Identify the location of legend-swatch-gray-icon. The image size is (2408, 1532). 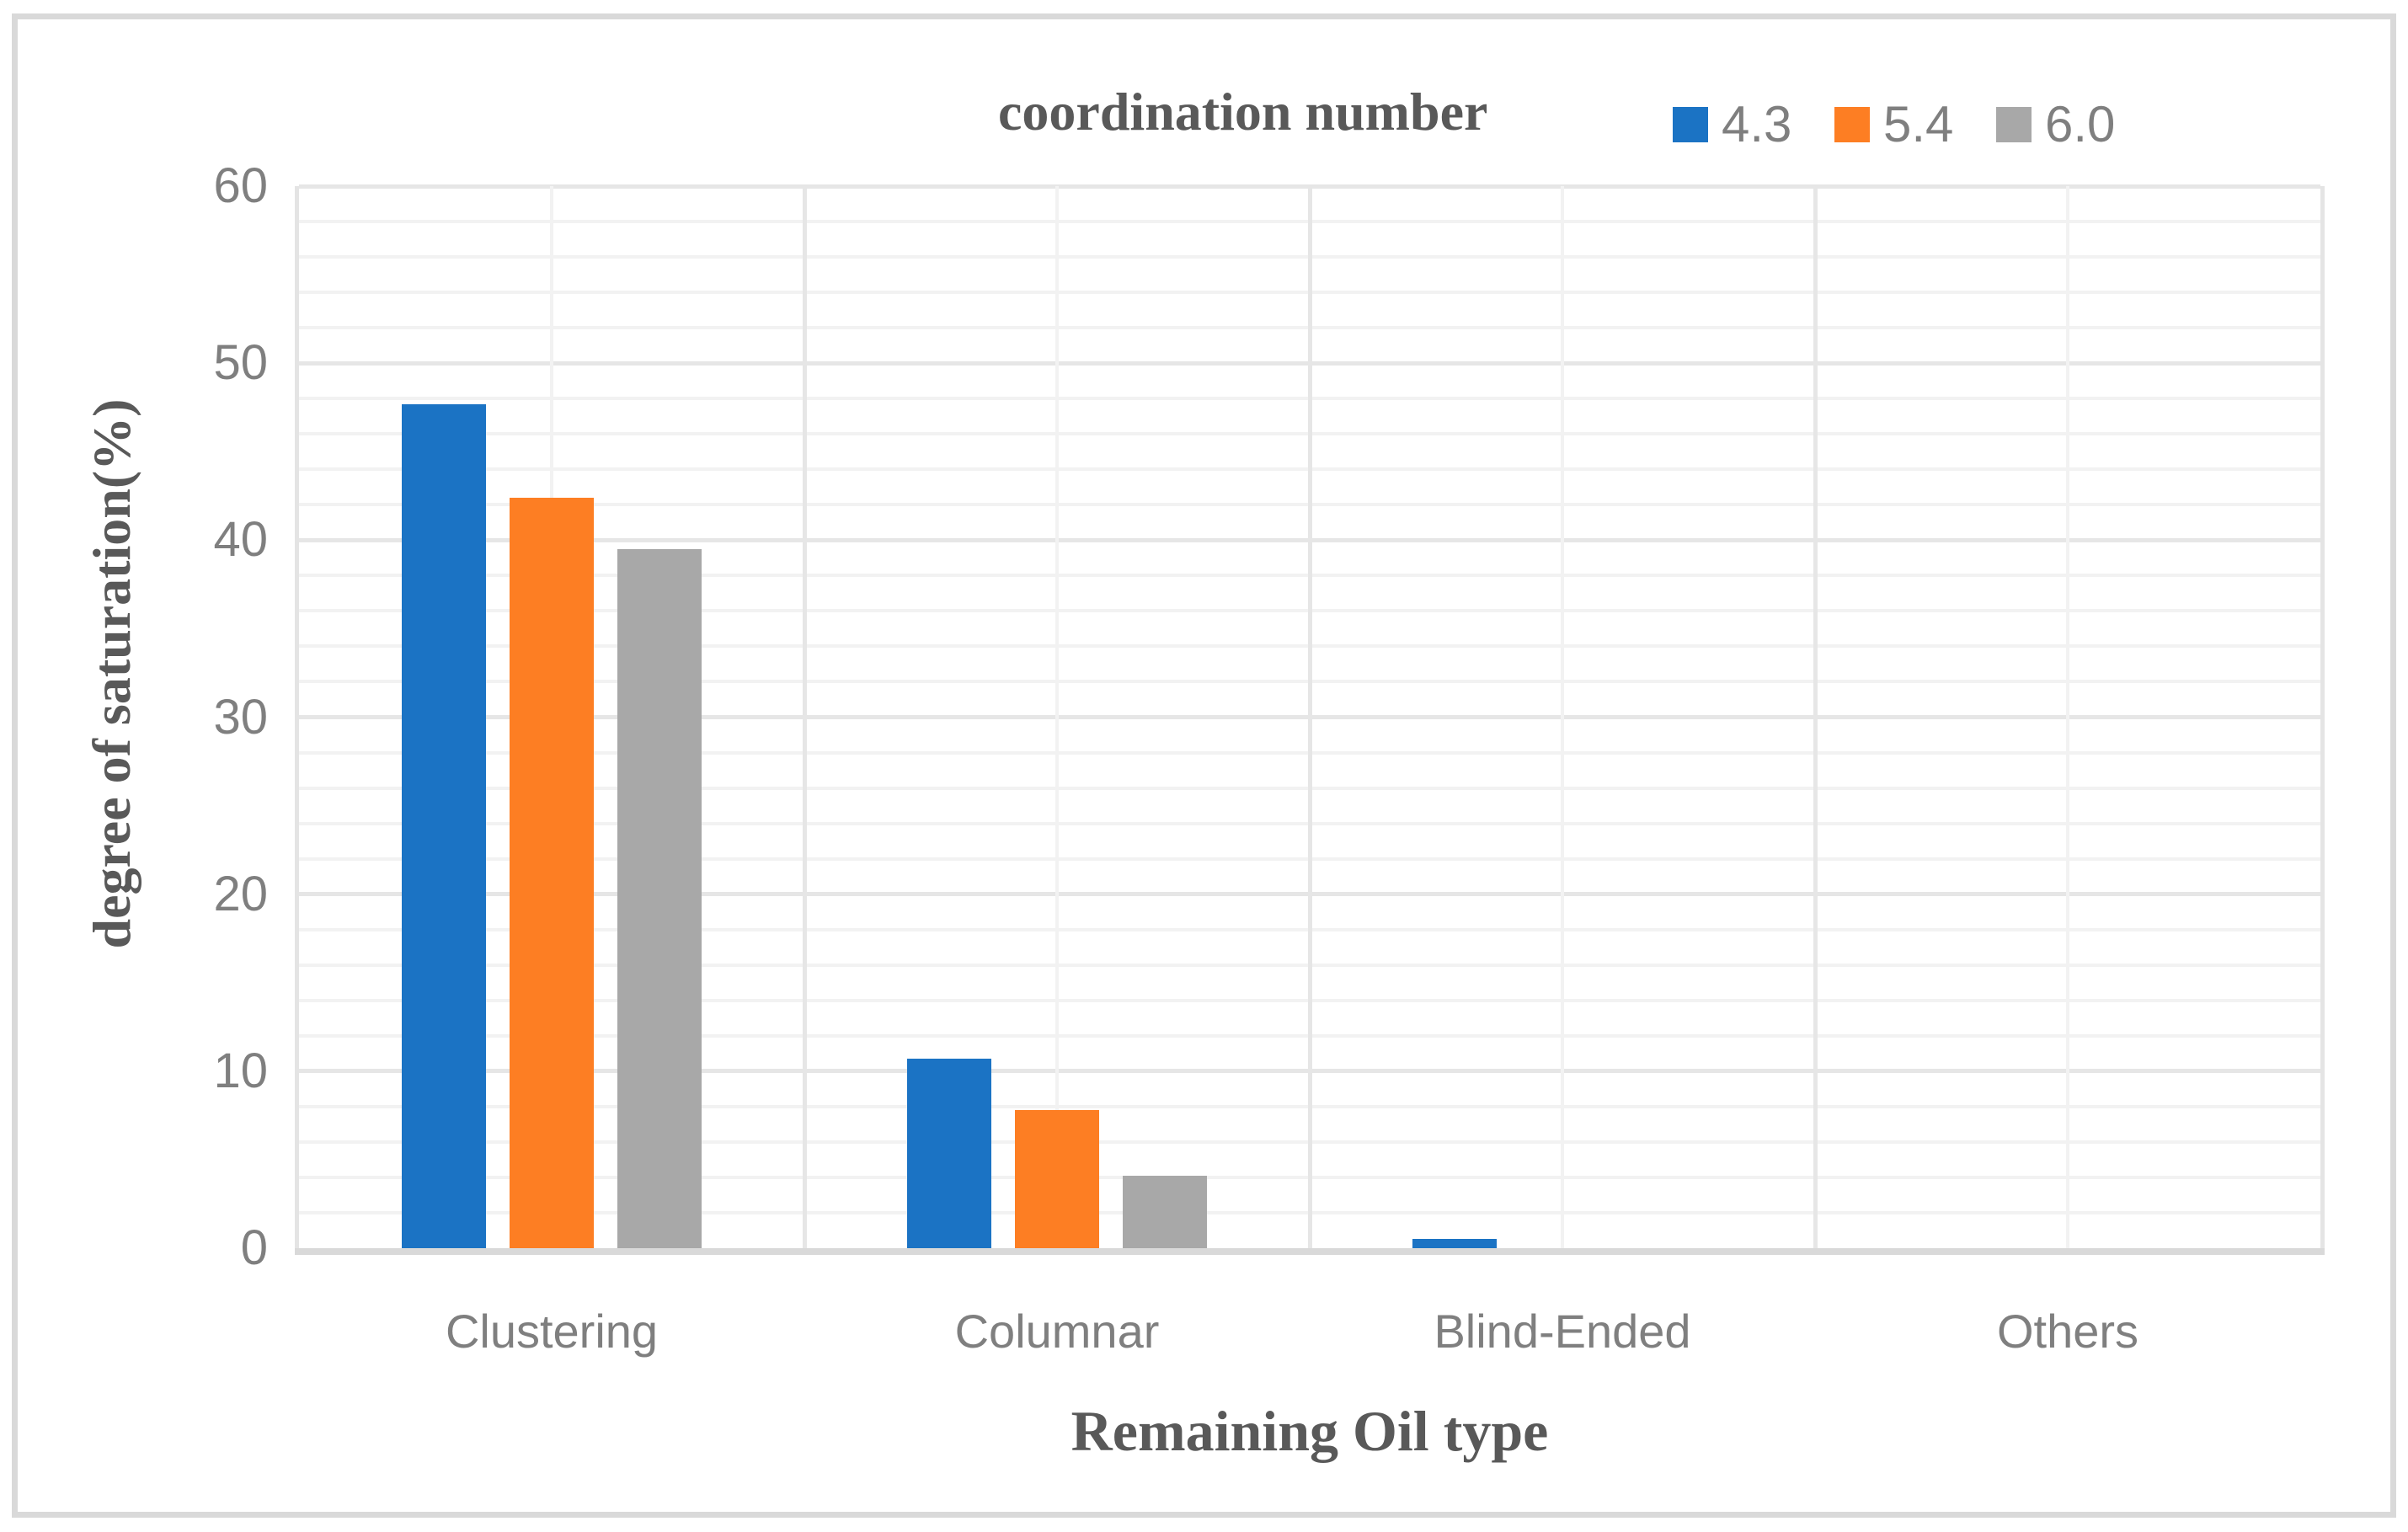
(2014, 124).